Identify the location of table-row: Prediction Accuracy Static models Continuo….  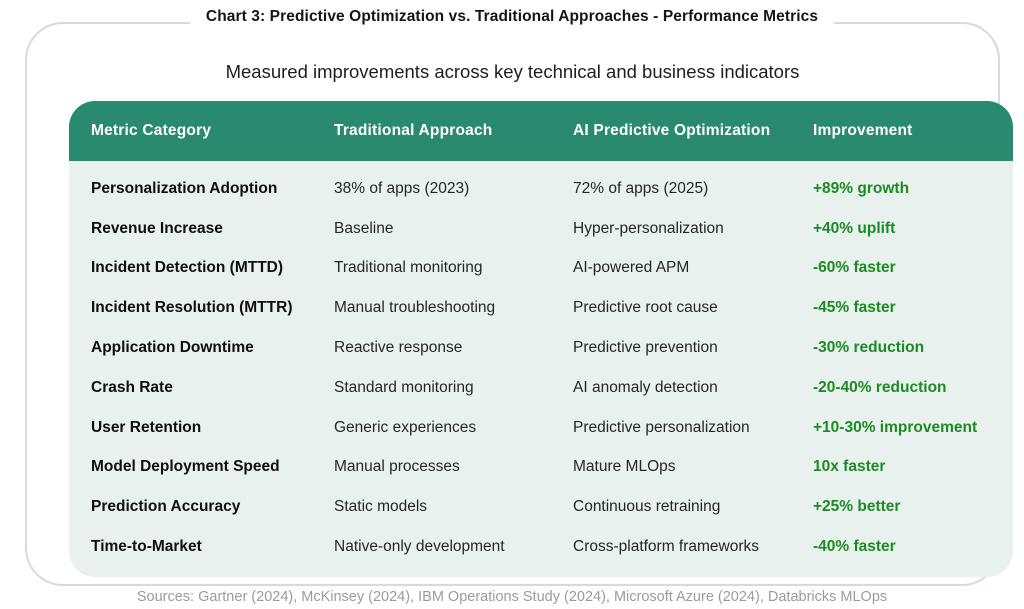
(541, 507).